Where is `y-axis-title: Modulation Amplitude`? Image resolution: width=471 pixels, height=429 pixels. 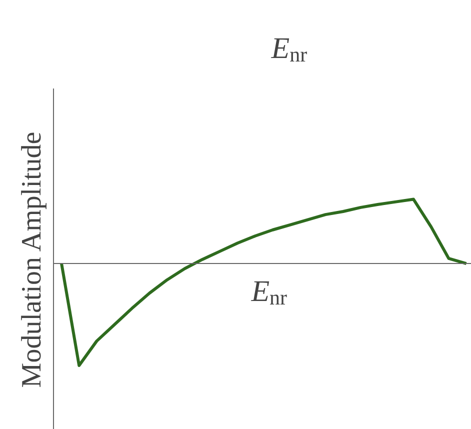
y-axis-title: Modulation Amplitude is located at coordinates (32, 260).